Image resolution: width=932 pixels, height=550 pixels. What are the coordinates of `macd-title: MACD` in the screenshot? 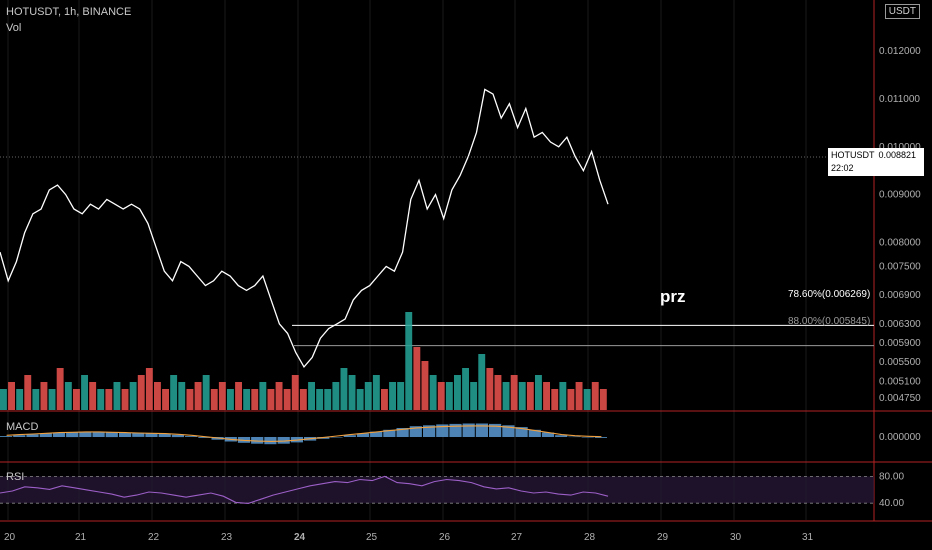 It's located at (22, 427).